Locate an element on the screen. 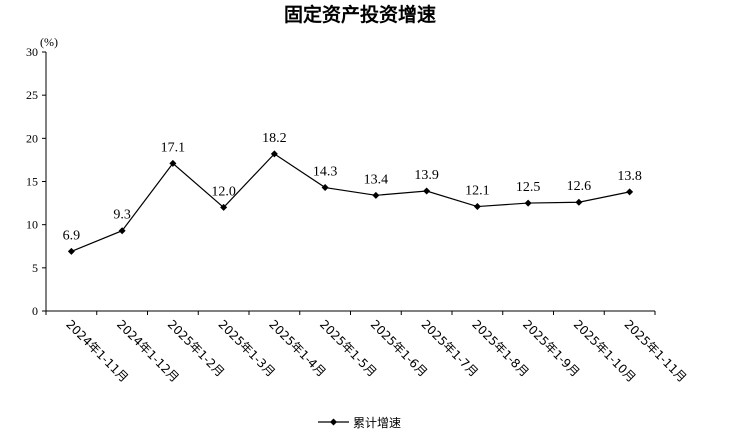 The width and height of the screenshot is (741, 442). legend: 累计增速 is located at coordinates (359, 423).